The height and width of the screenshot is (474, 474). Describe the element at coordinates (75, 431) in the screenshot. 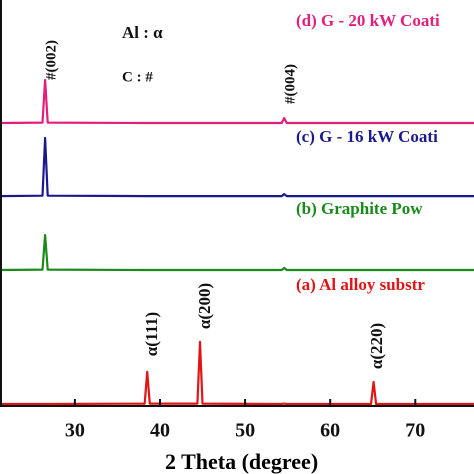

I see `x-tick-label: 30` at that location.